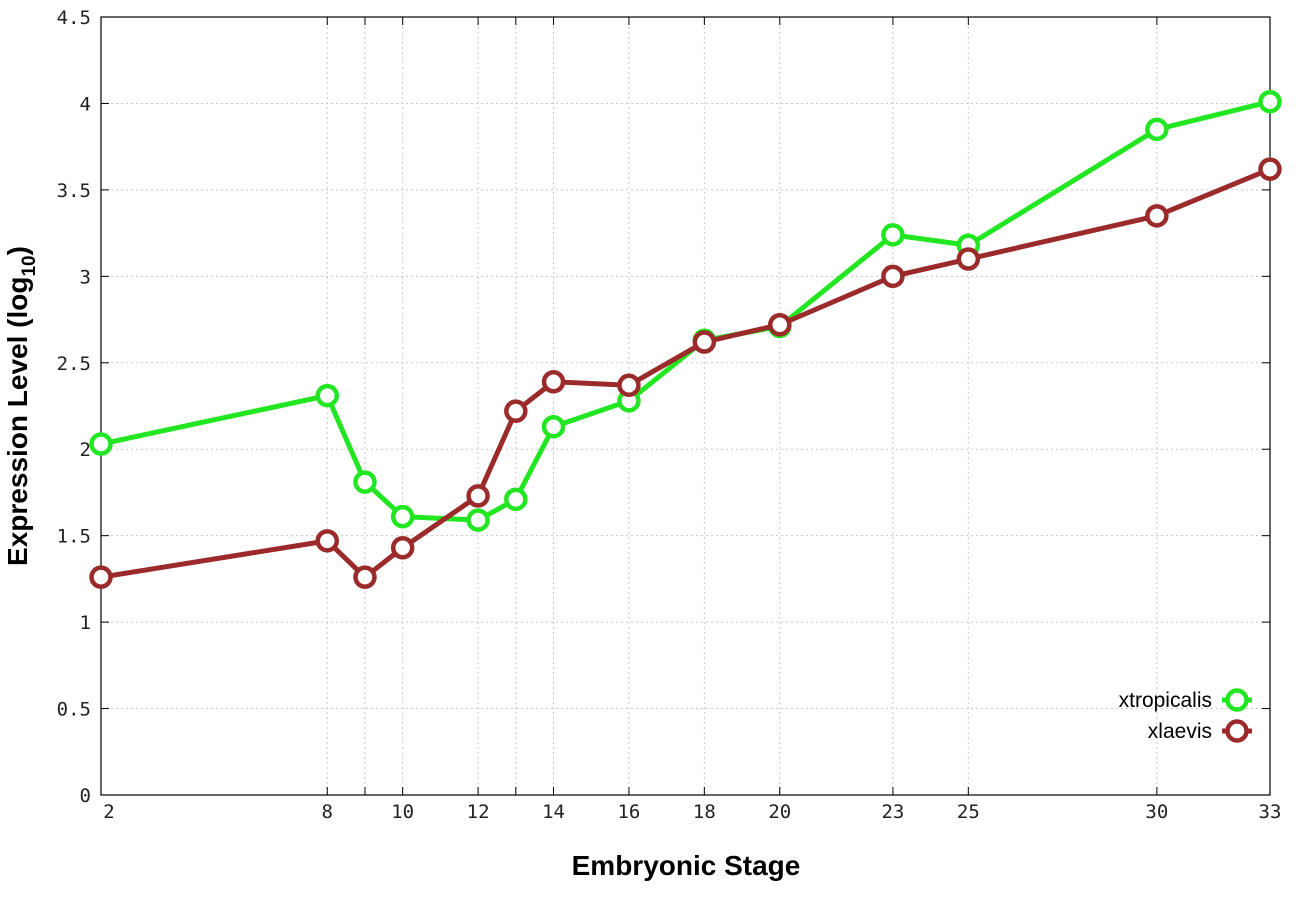 This screenshot has width=1296, height=907. I want to click on y-tick-label: 4.5, so click(74, 18).